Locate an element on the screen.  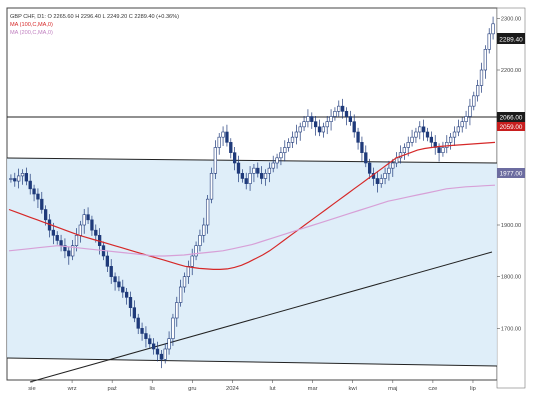
price-line-label-1: 2066.00 is located at coordinates (511, 118).